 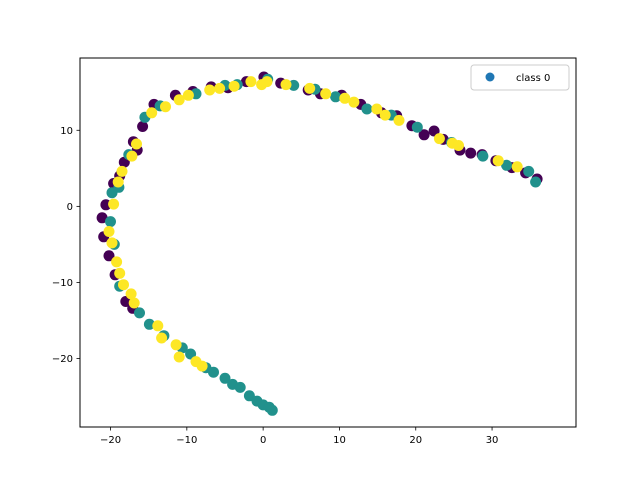 I want to click on x-tick-label: −10, so click(x=186, y=440).